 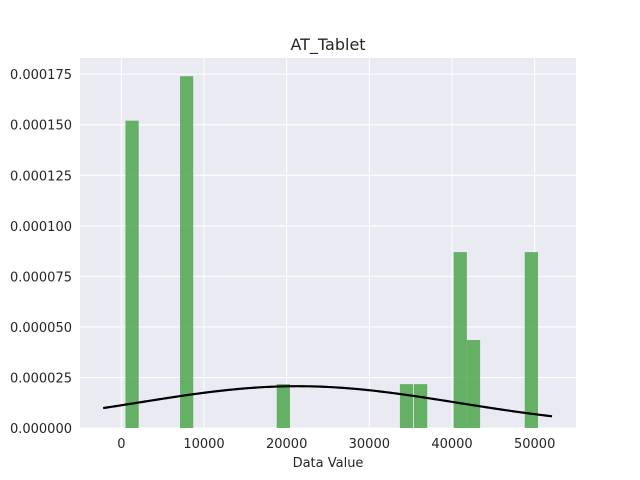 I want to click on x-tick-label: 40000, so click(x=451, y=444).